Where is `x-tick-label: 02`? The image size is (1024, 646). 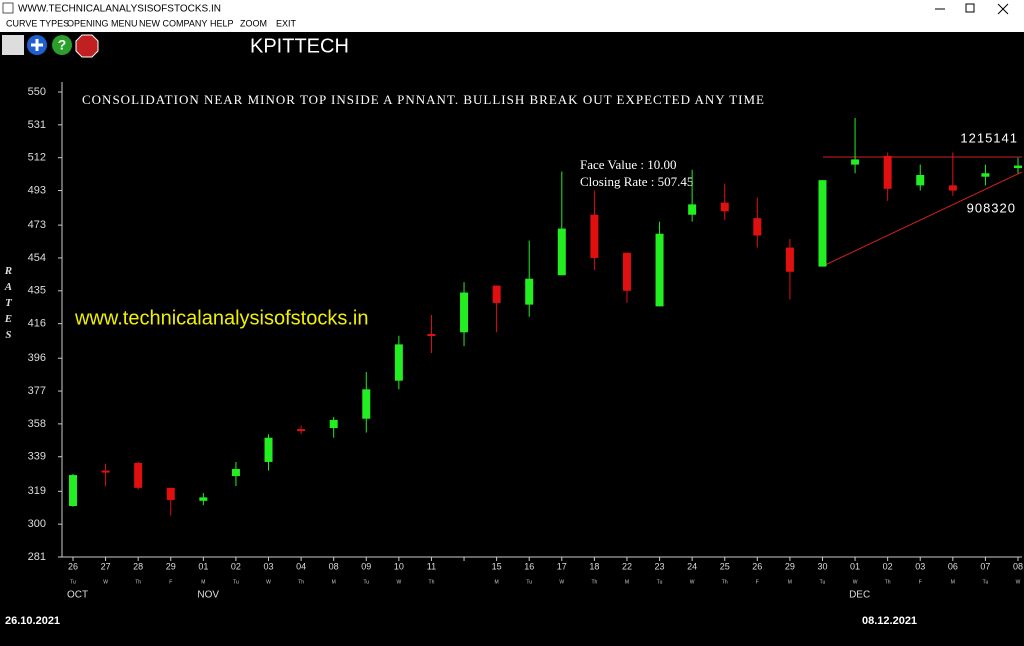
x-tick-label: 02 is located at coordinates (888, 566).